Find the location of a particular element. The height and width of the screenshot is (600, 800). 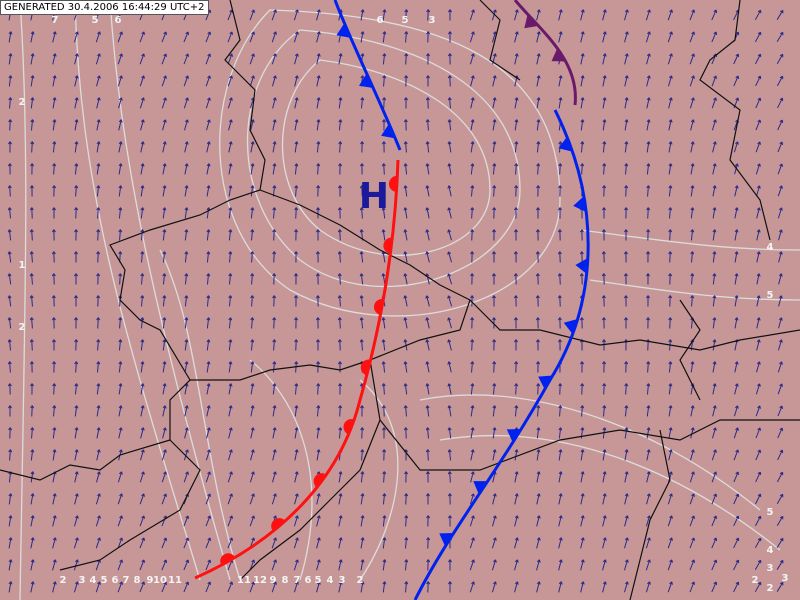

contour-label: 2 is located at coordinates (755, 580).